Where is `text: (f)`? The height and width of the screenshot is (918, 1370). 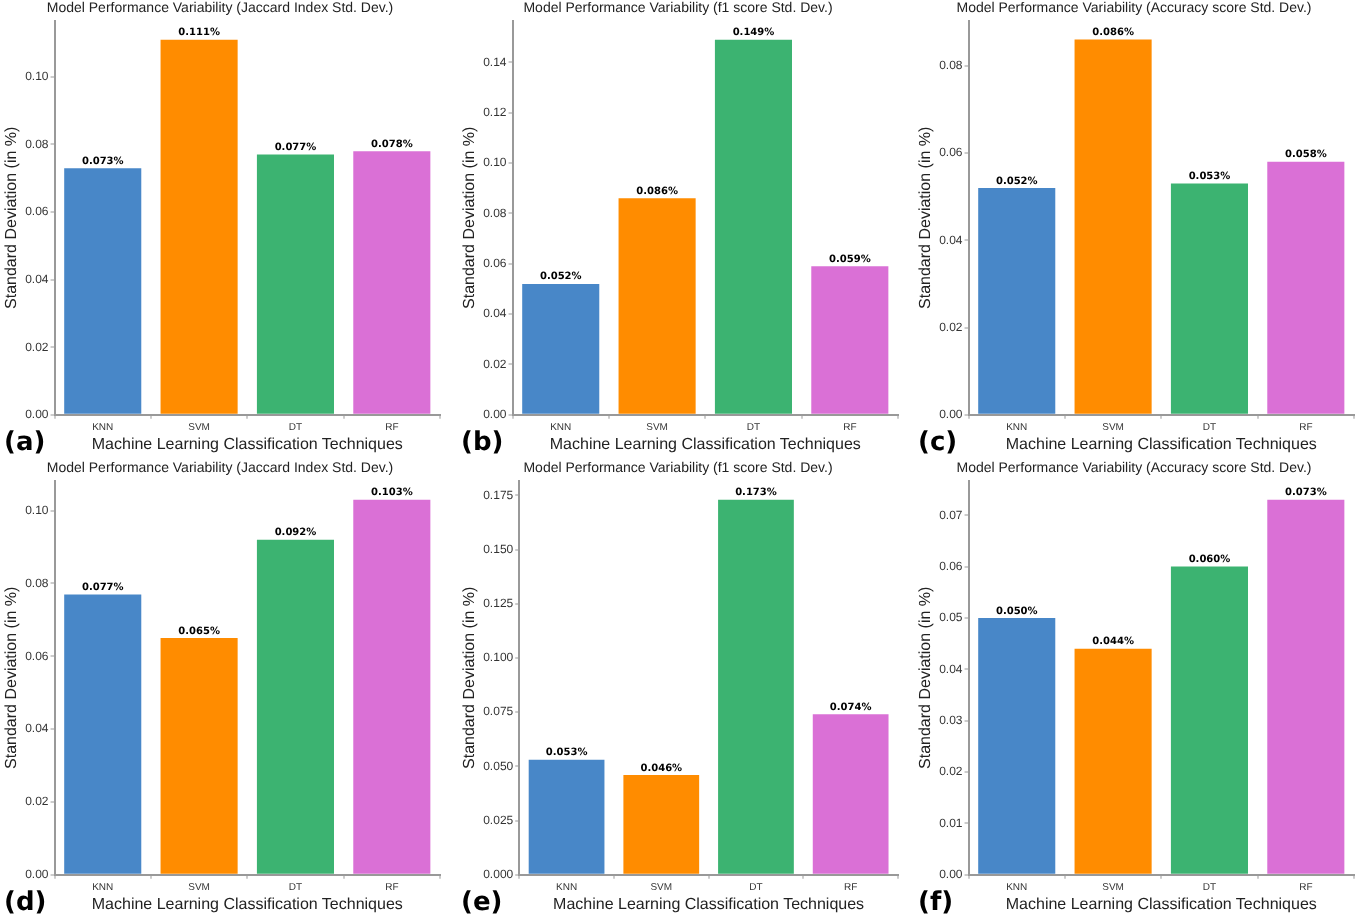 text: (f) is located at coordinates (936, 903).